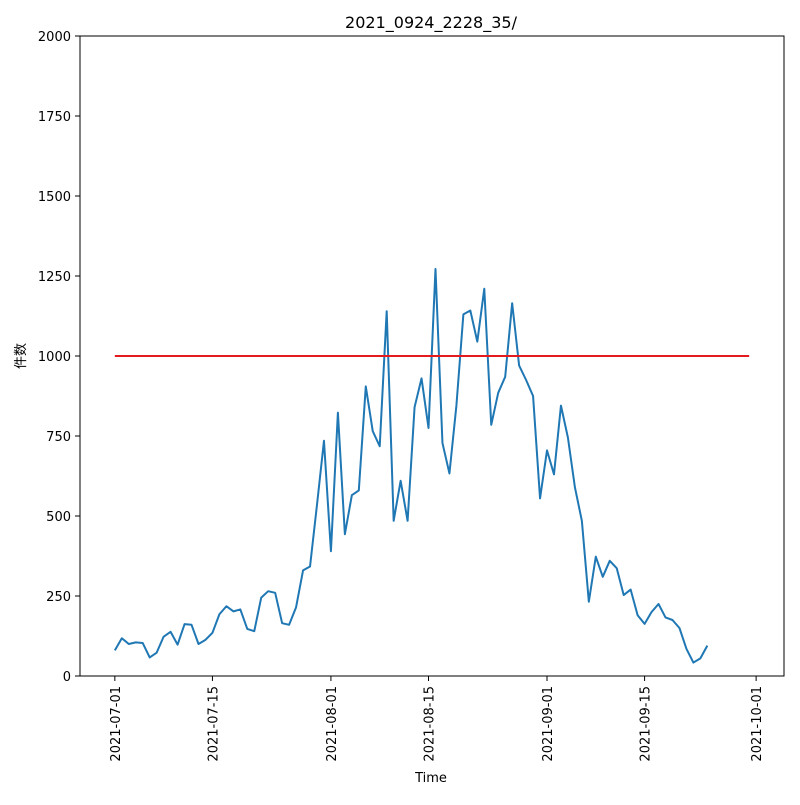 This screenshot has width=800, height=805. What do you see at coordinates (757, 724) in the screenshot?
I see `x-tick-label: 2021-10-01` at bounding box center [757, 724].